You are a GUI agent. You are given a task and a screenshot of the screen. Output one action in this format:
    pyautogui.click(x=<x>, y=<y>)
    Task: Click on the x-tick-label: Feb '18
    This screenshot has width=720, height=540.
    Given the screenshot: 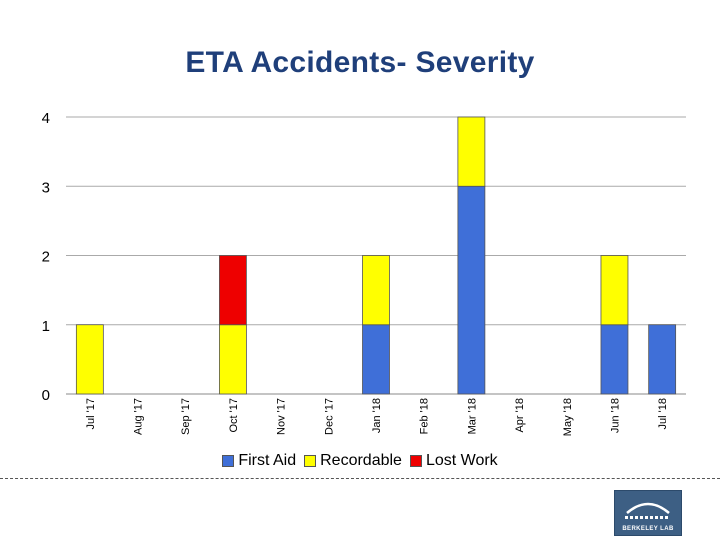 What is the action you would take?
    pyautogui.click(x=425, y=416)
    